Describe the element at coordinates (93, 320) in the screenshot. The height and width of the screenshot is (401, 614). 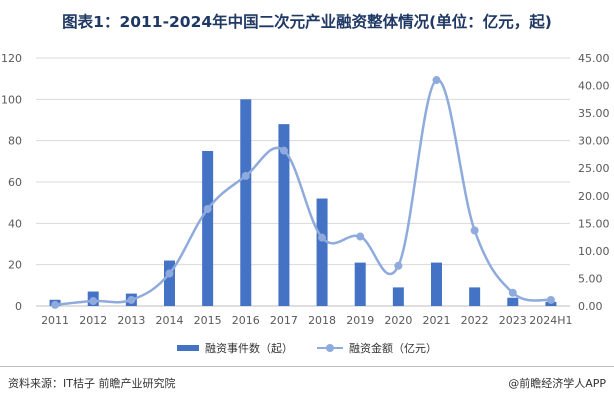
I see `x-axis-tick: 2012` at that location.